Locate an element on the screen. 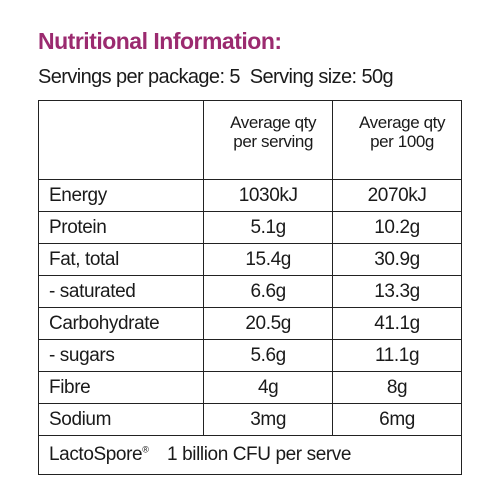 This screenshot has height=500, width=500. nutrient-value: 10.2g is located at coordinates (397, 227).